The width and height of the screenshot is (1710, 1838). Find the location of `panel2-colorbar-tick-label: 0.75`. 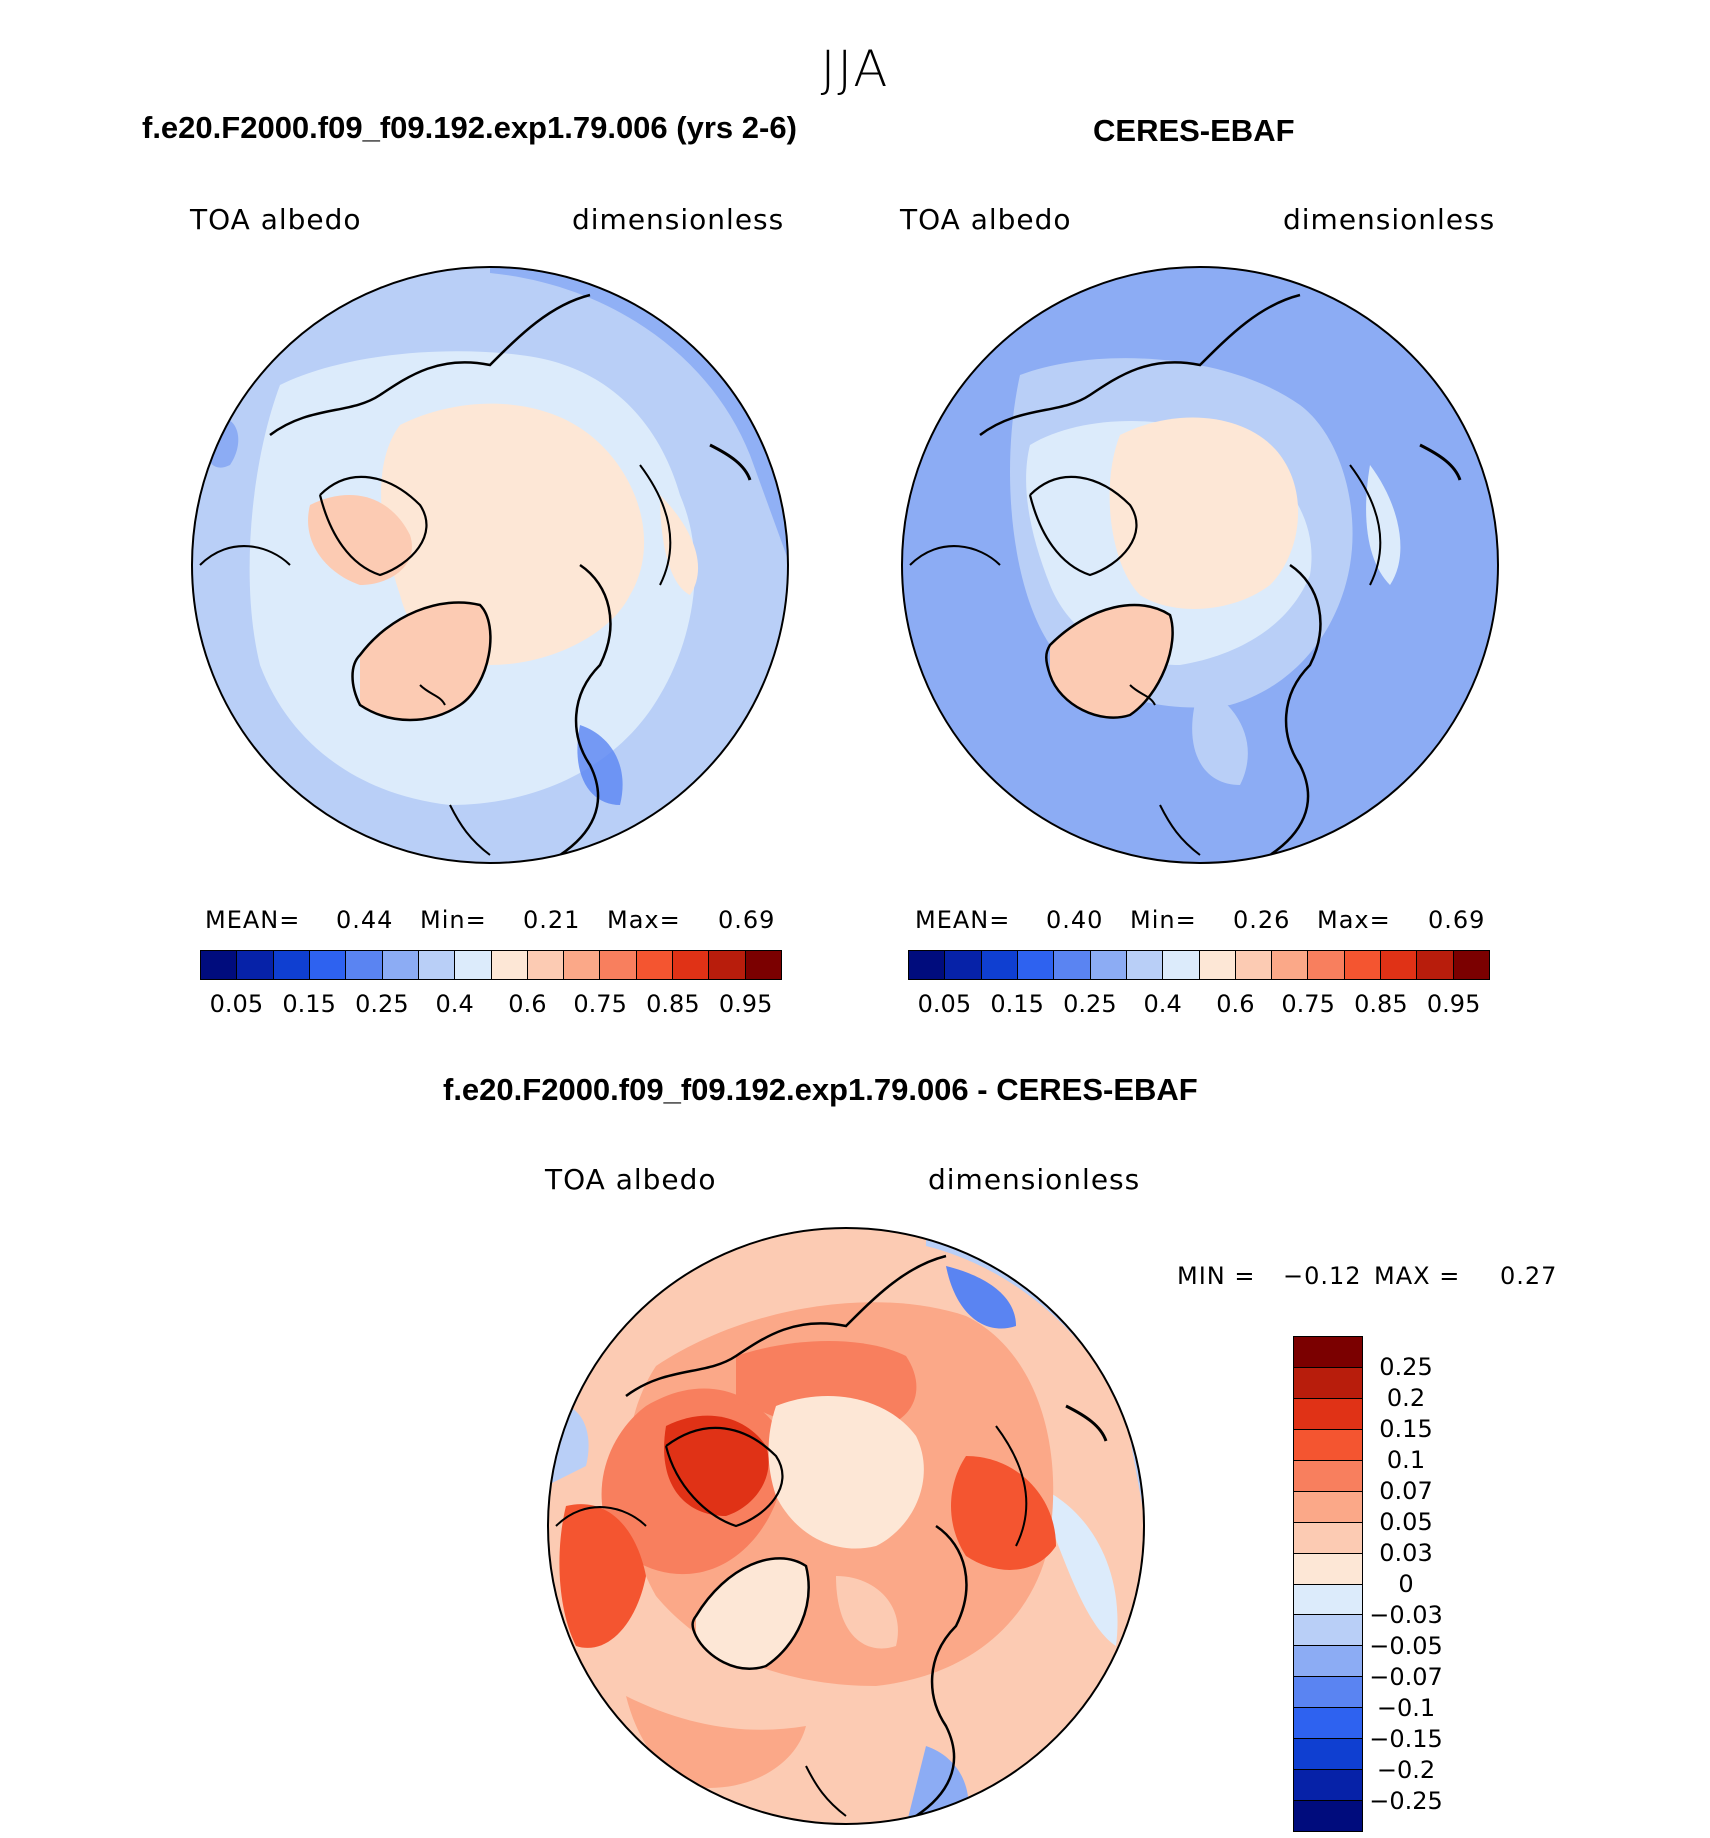

panel2-colorbar-tick-label: 0.75 is located at coordinates (1308, 1004).